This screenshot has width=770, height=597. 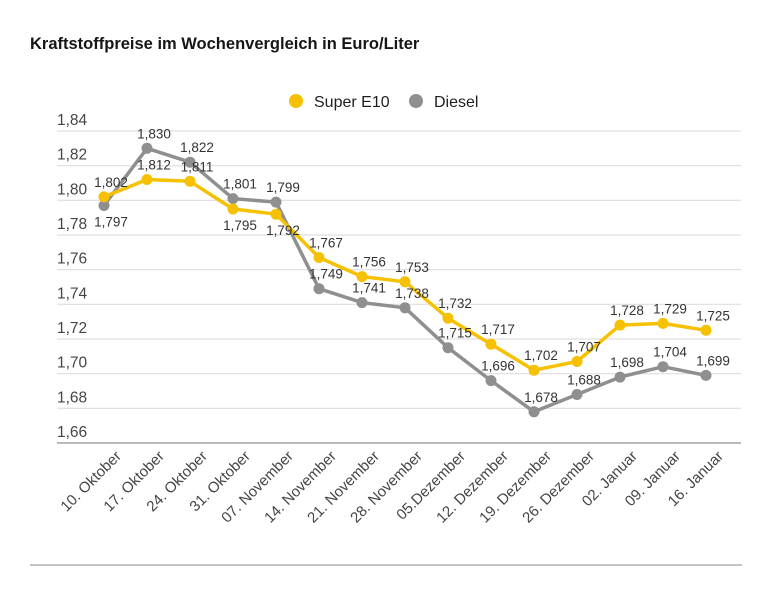 What do you see at coordinates (412, 267) in the screenshot?
I see `data-label-super-e10: 1,753` at bounding box center [412, 267].